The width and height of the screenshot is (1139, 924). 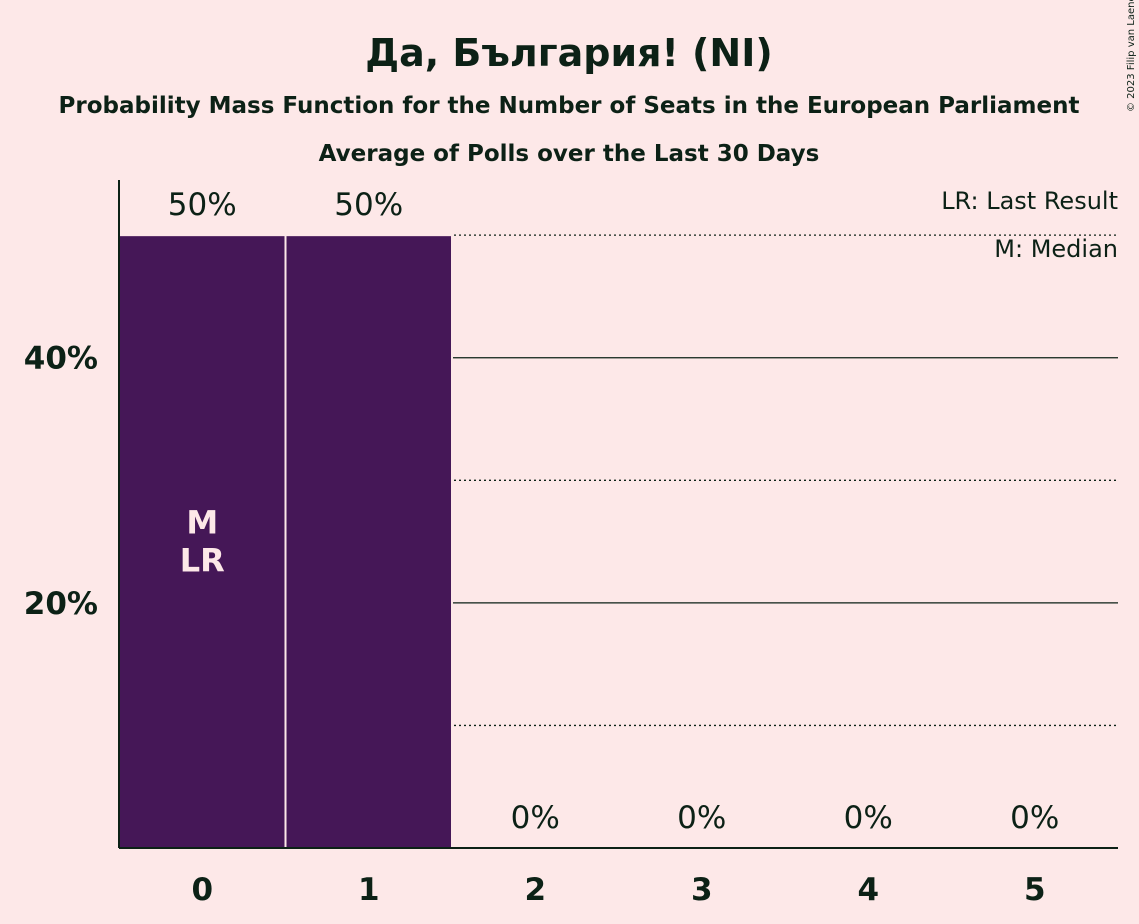 What do you see at coordinates (868, 890) in the screenshot?
I see `x-tick-label: 4` at bounding box center [868, 890].